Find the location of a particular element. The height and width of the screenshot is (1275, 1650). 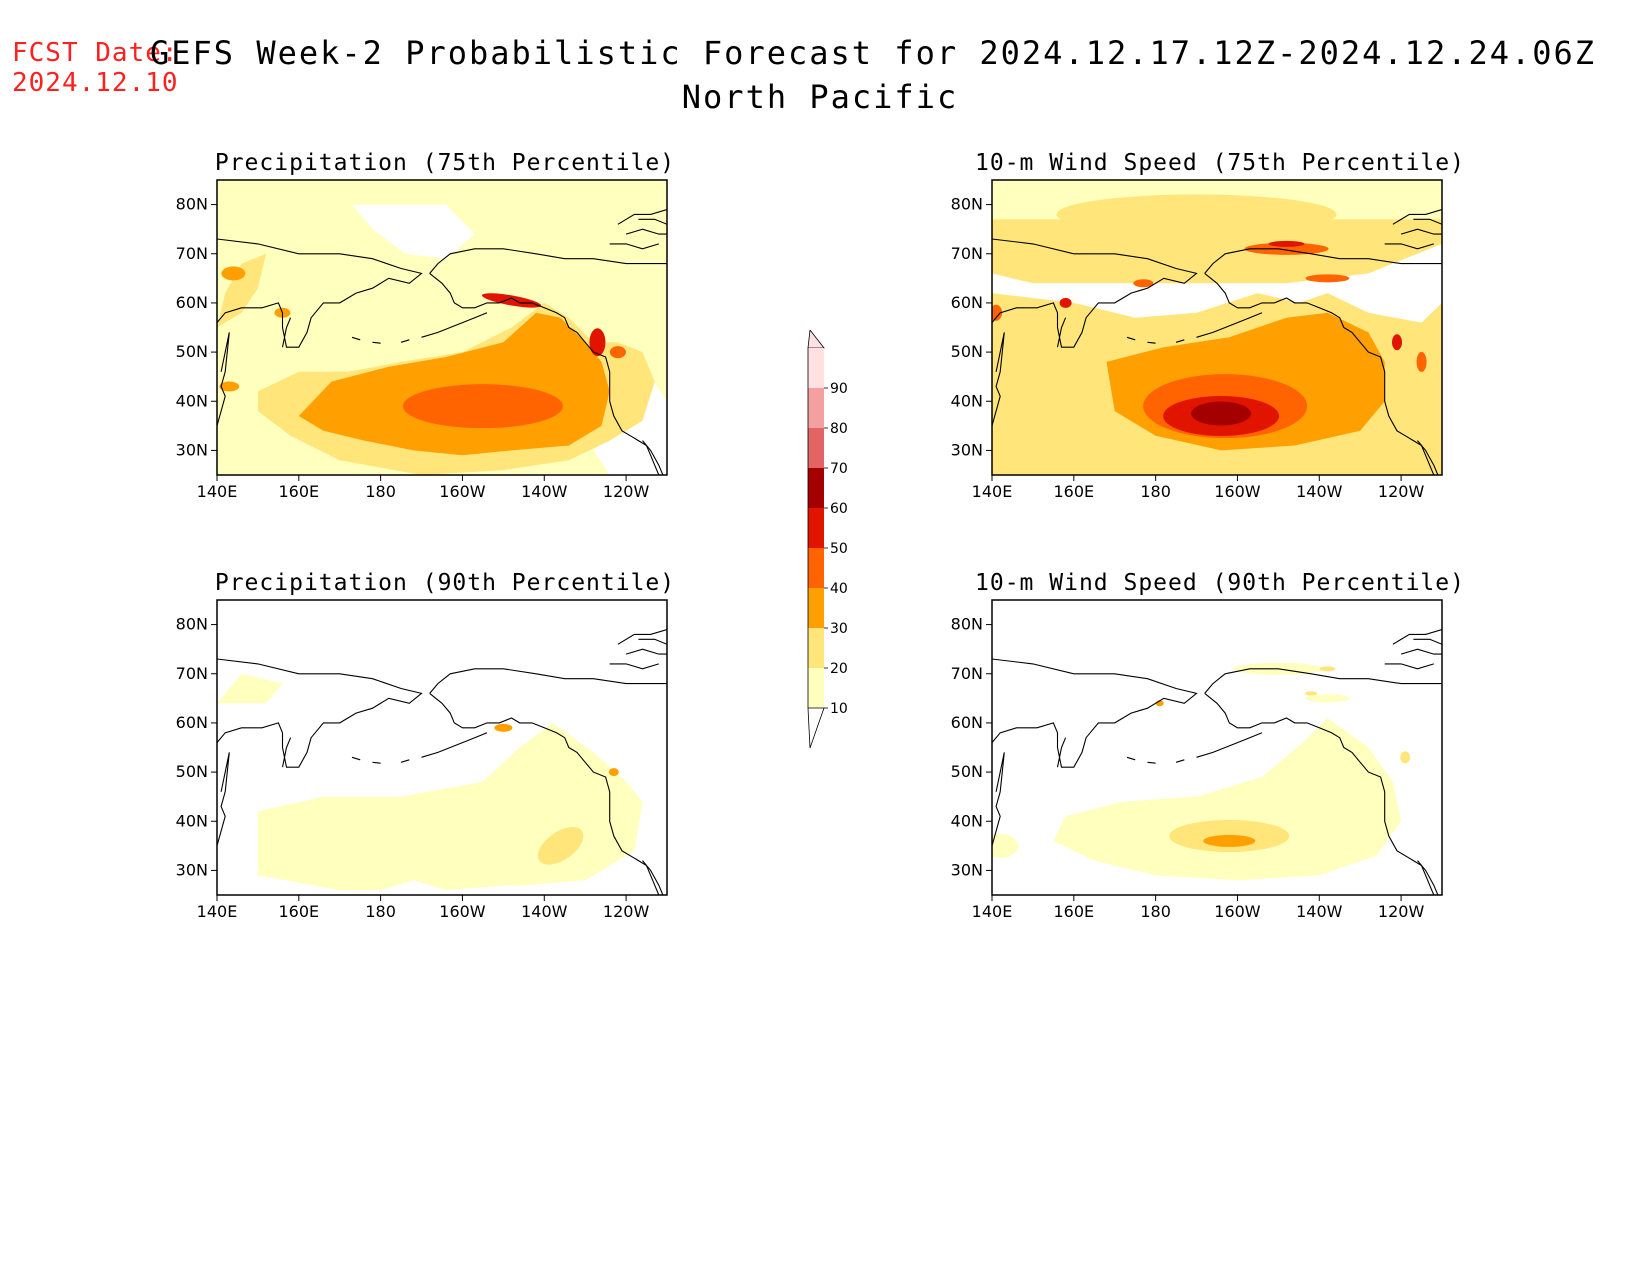

colorbar-bottom-wedge is located at coordinates (816, 728).